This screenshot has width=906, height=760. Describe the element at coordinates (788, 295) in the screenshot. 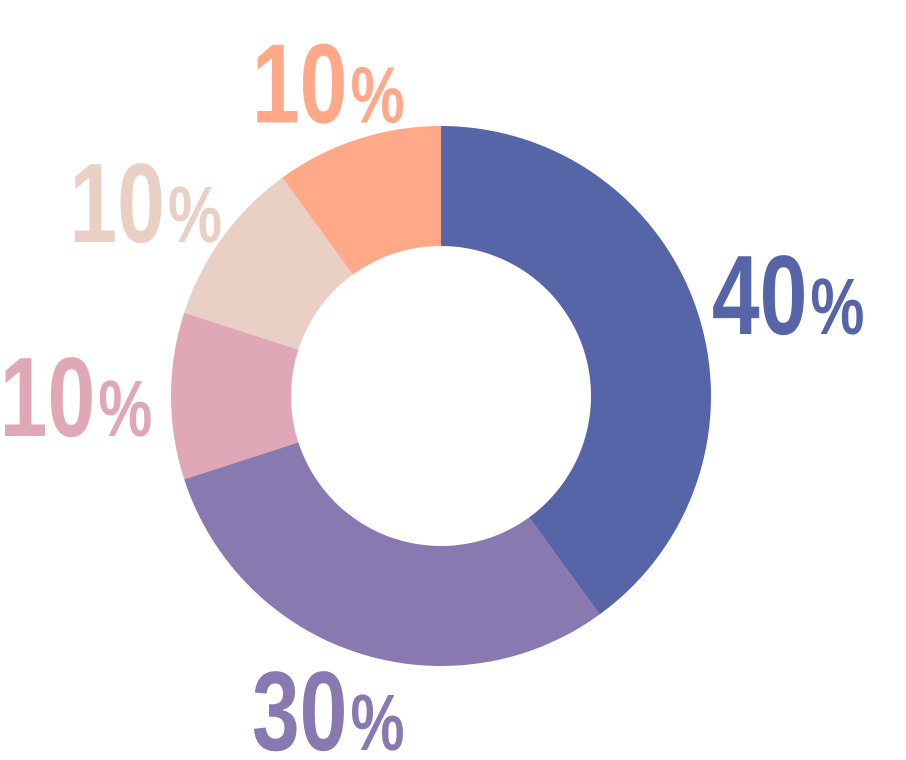

I see `data-label: 40%` at that location.